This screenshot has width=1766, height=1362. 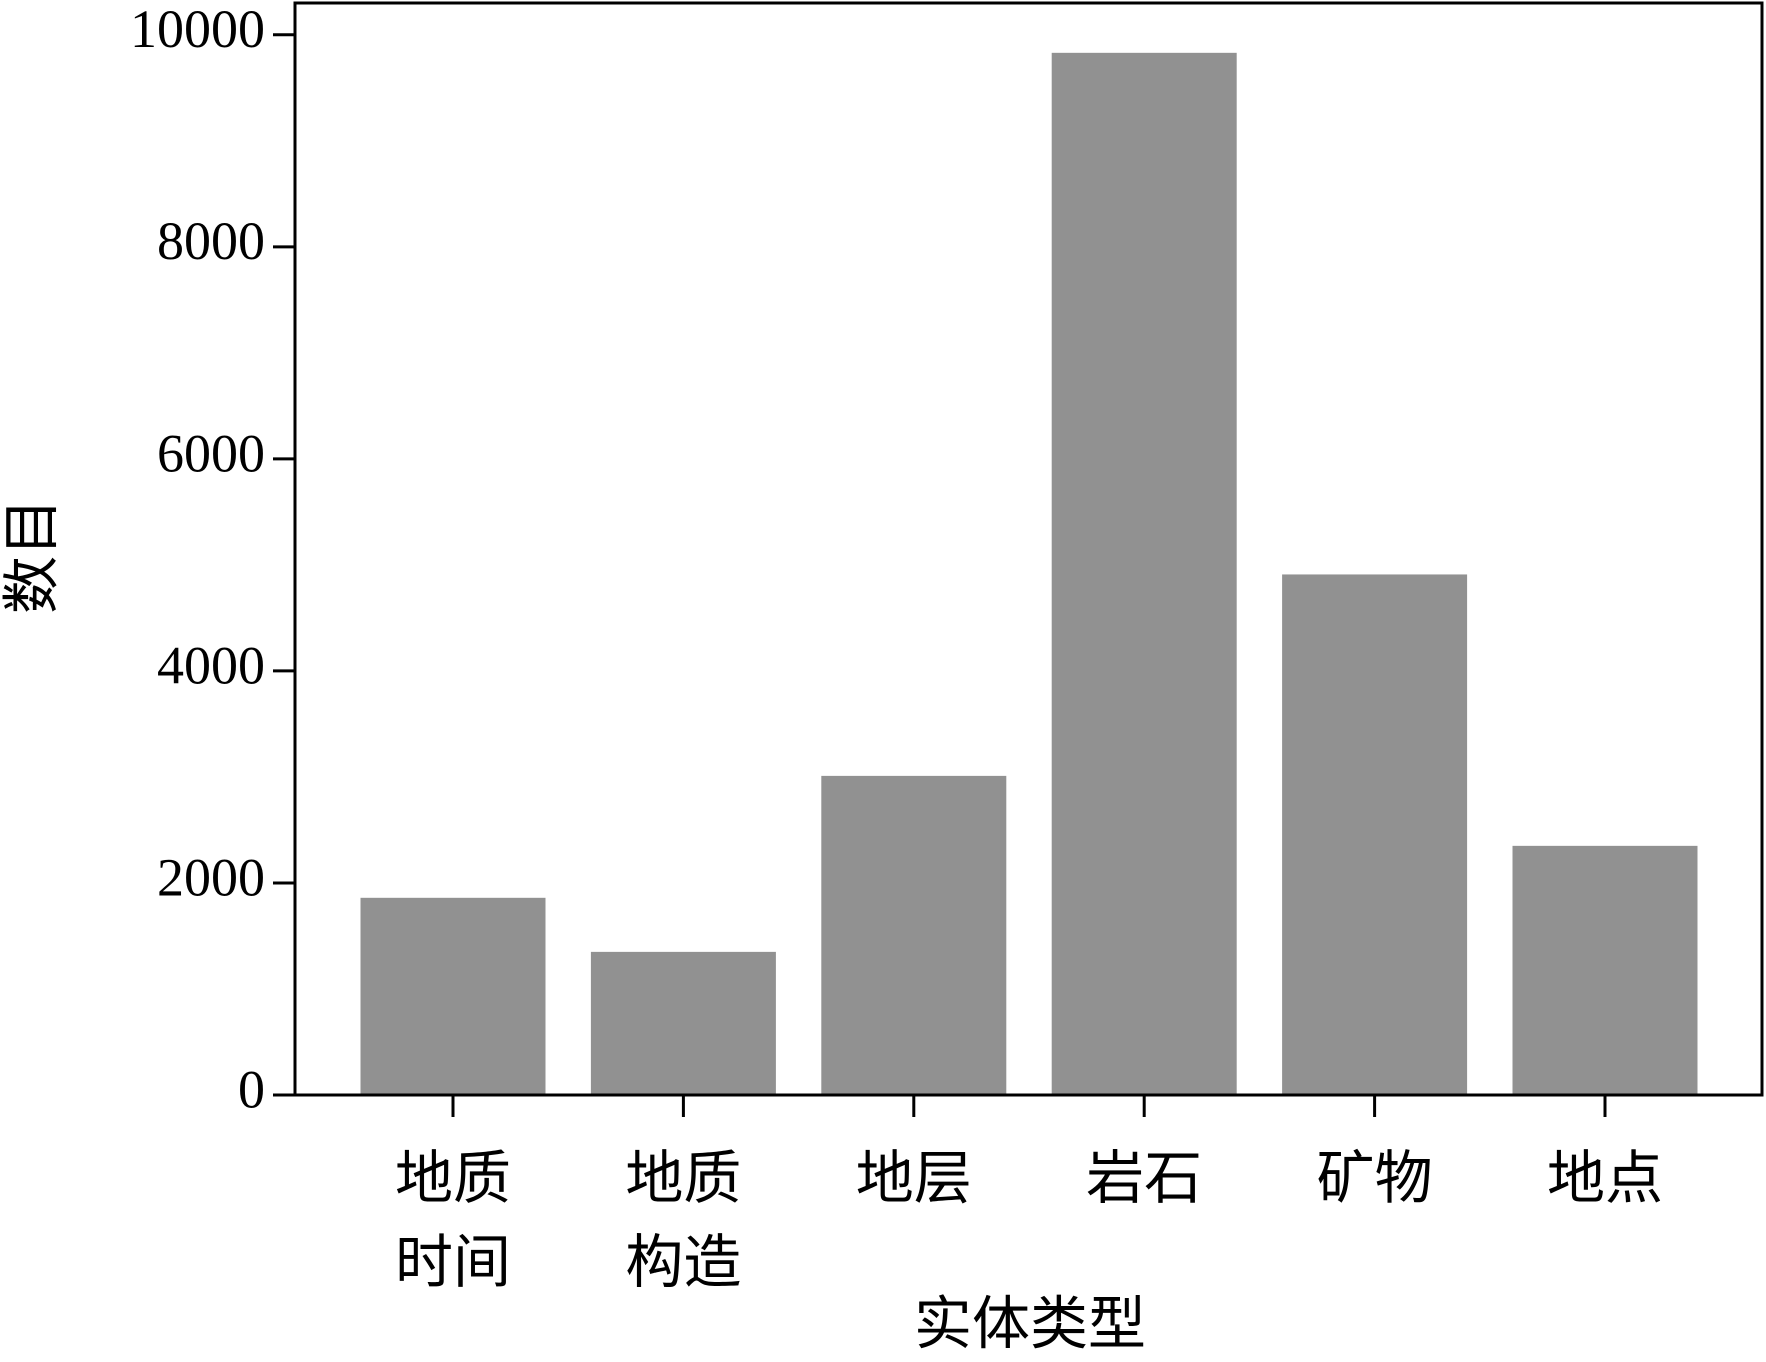 I want to click on y-tick-label: 6000, so click(x=211, y=453).